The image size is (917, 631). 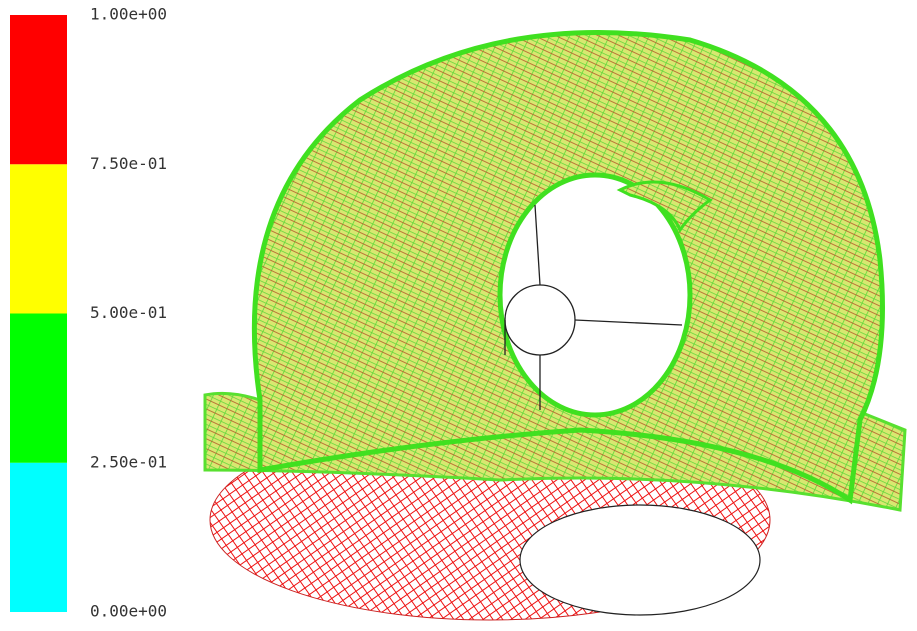 What do you see at coordinates (128, 611) in the screenshot?
I see `colorbar-label: 0.00e+00` at bounding box center [128, 611].